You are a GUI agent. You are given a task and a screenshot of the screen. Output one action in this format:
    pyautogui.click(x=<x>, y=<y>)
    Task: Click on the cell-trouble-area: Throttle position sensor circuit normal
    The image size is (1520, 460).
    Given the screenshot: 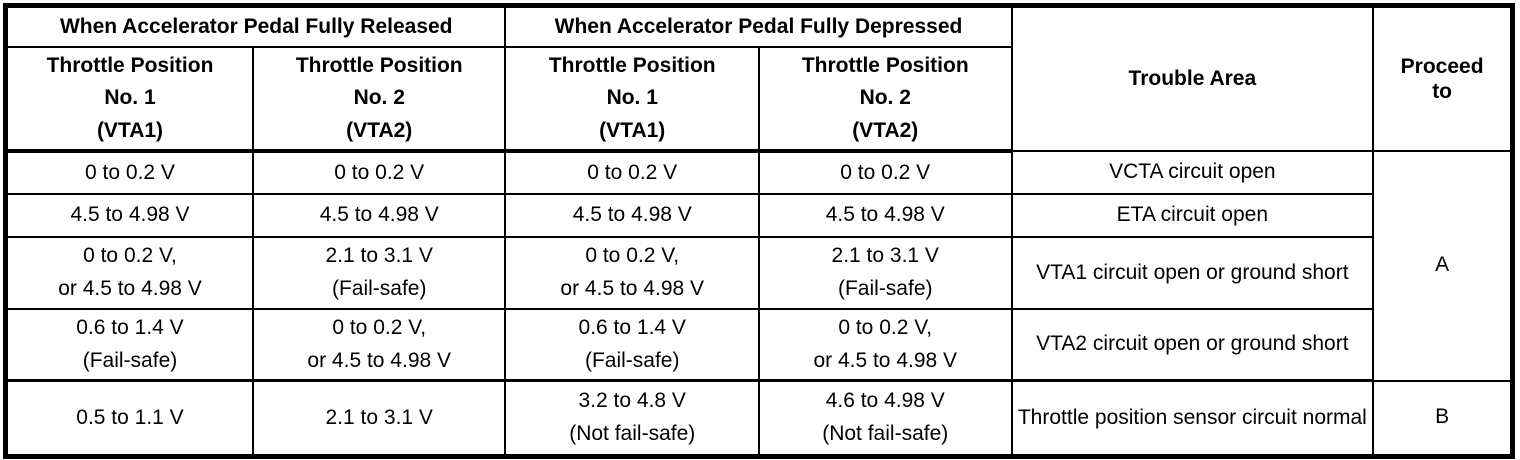 What is the action you would take?
    pyautogui.click(x=1192, y=418)
    